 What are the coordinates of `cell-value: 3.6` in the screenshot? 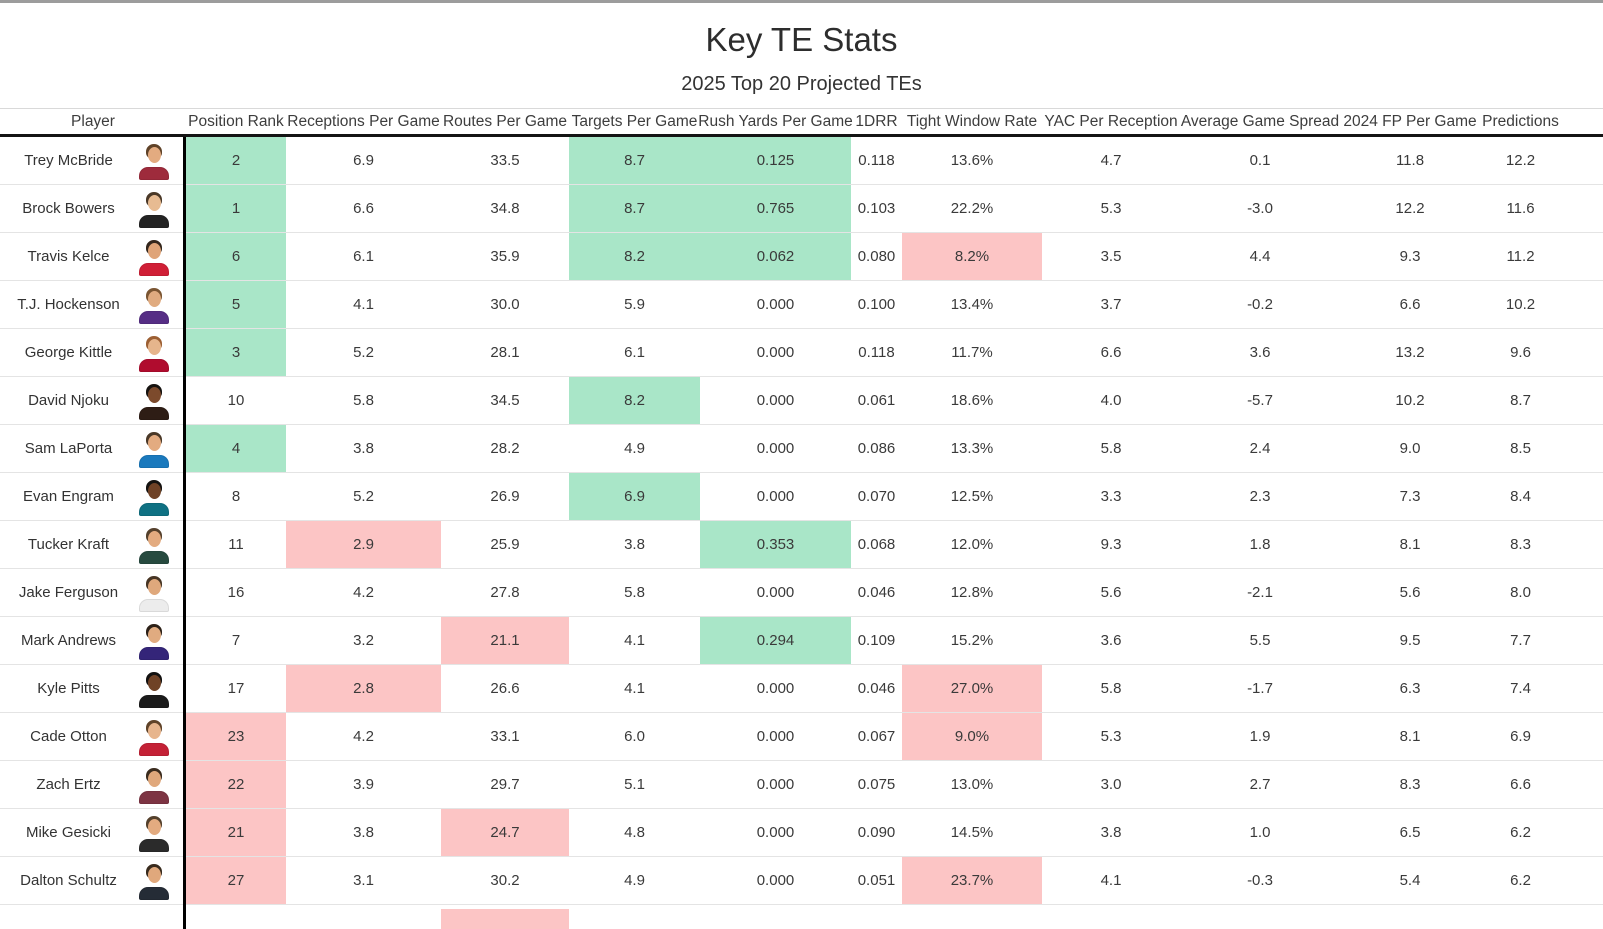 It's located at (1260, 352).